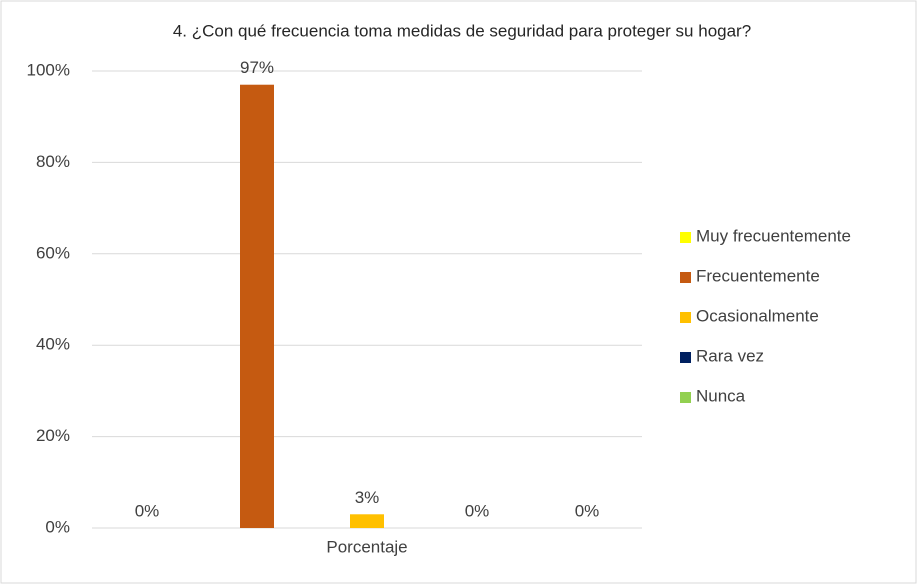 This screenshot has width=918, height=585. I want to click on data-label: 3%, so click(367, 497).